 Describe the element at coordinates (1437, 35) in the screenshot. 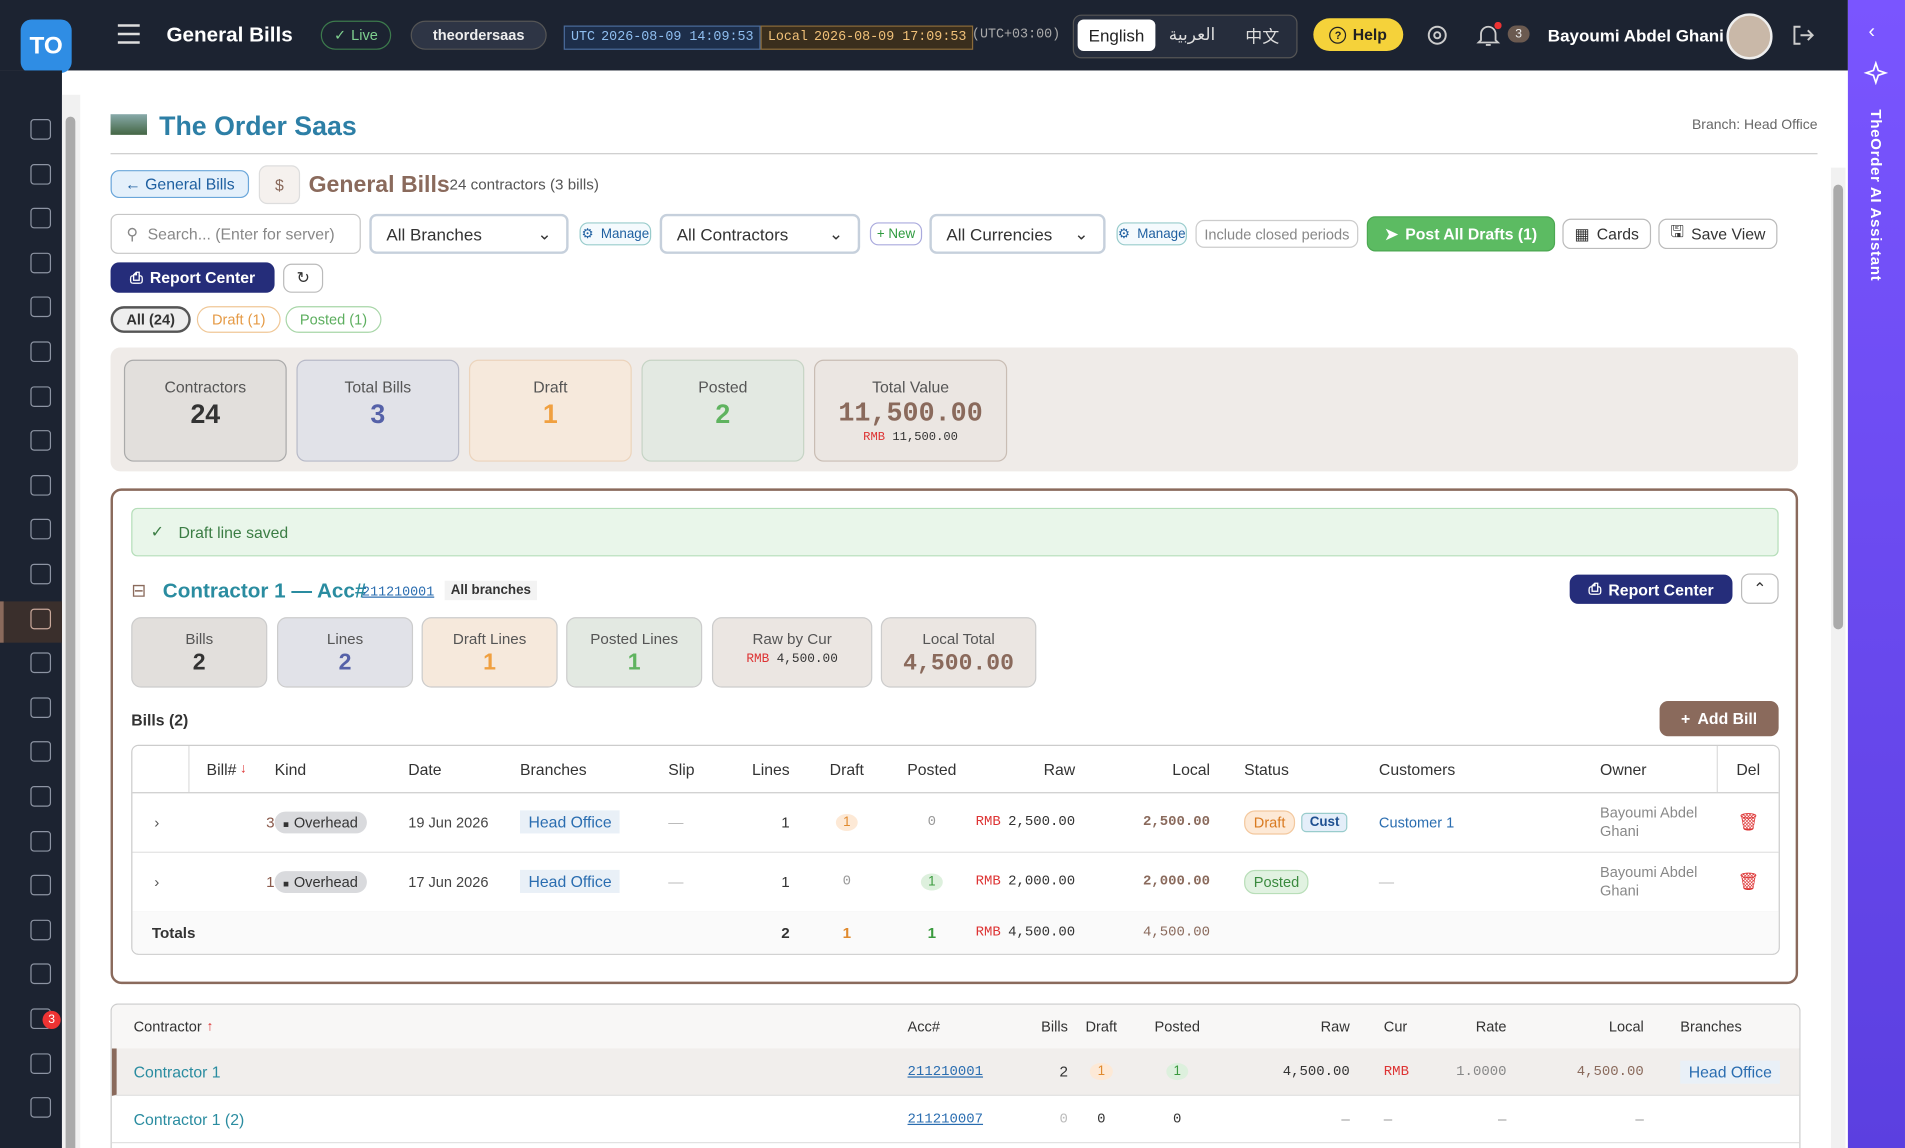

I see `settings-icon` at that location.